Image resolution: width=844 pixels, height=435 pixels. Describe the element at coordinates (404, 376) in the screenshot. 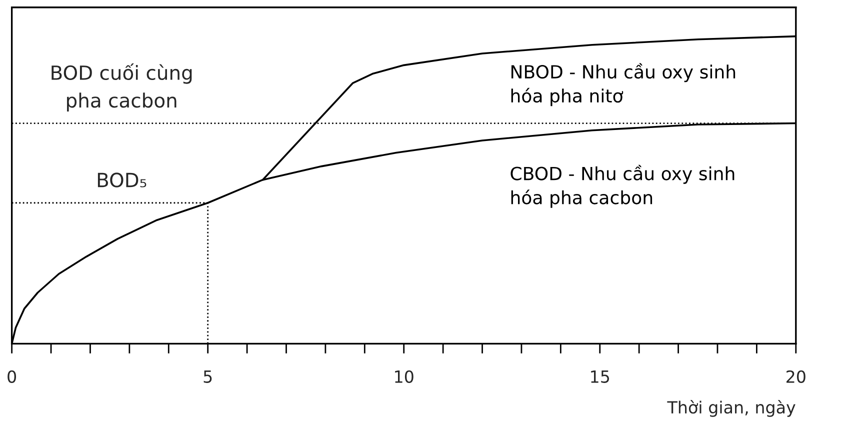

I see `x-tick-label: 10` at that location.